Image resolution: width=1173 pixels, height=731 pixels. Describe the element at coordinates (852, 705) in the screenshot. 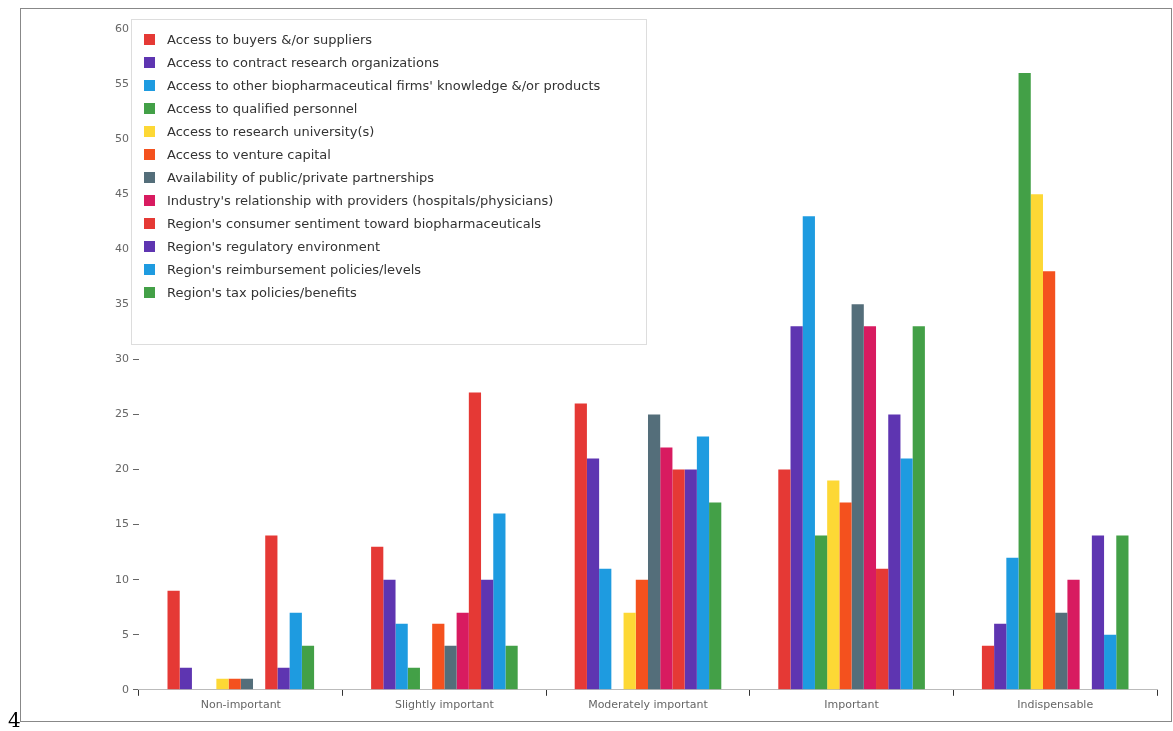

I see `x-tick-label: Important` at that location.